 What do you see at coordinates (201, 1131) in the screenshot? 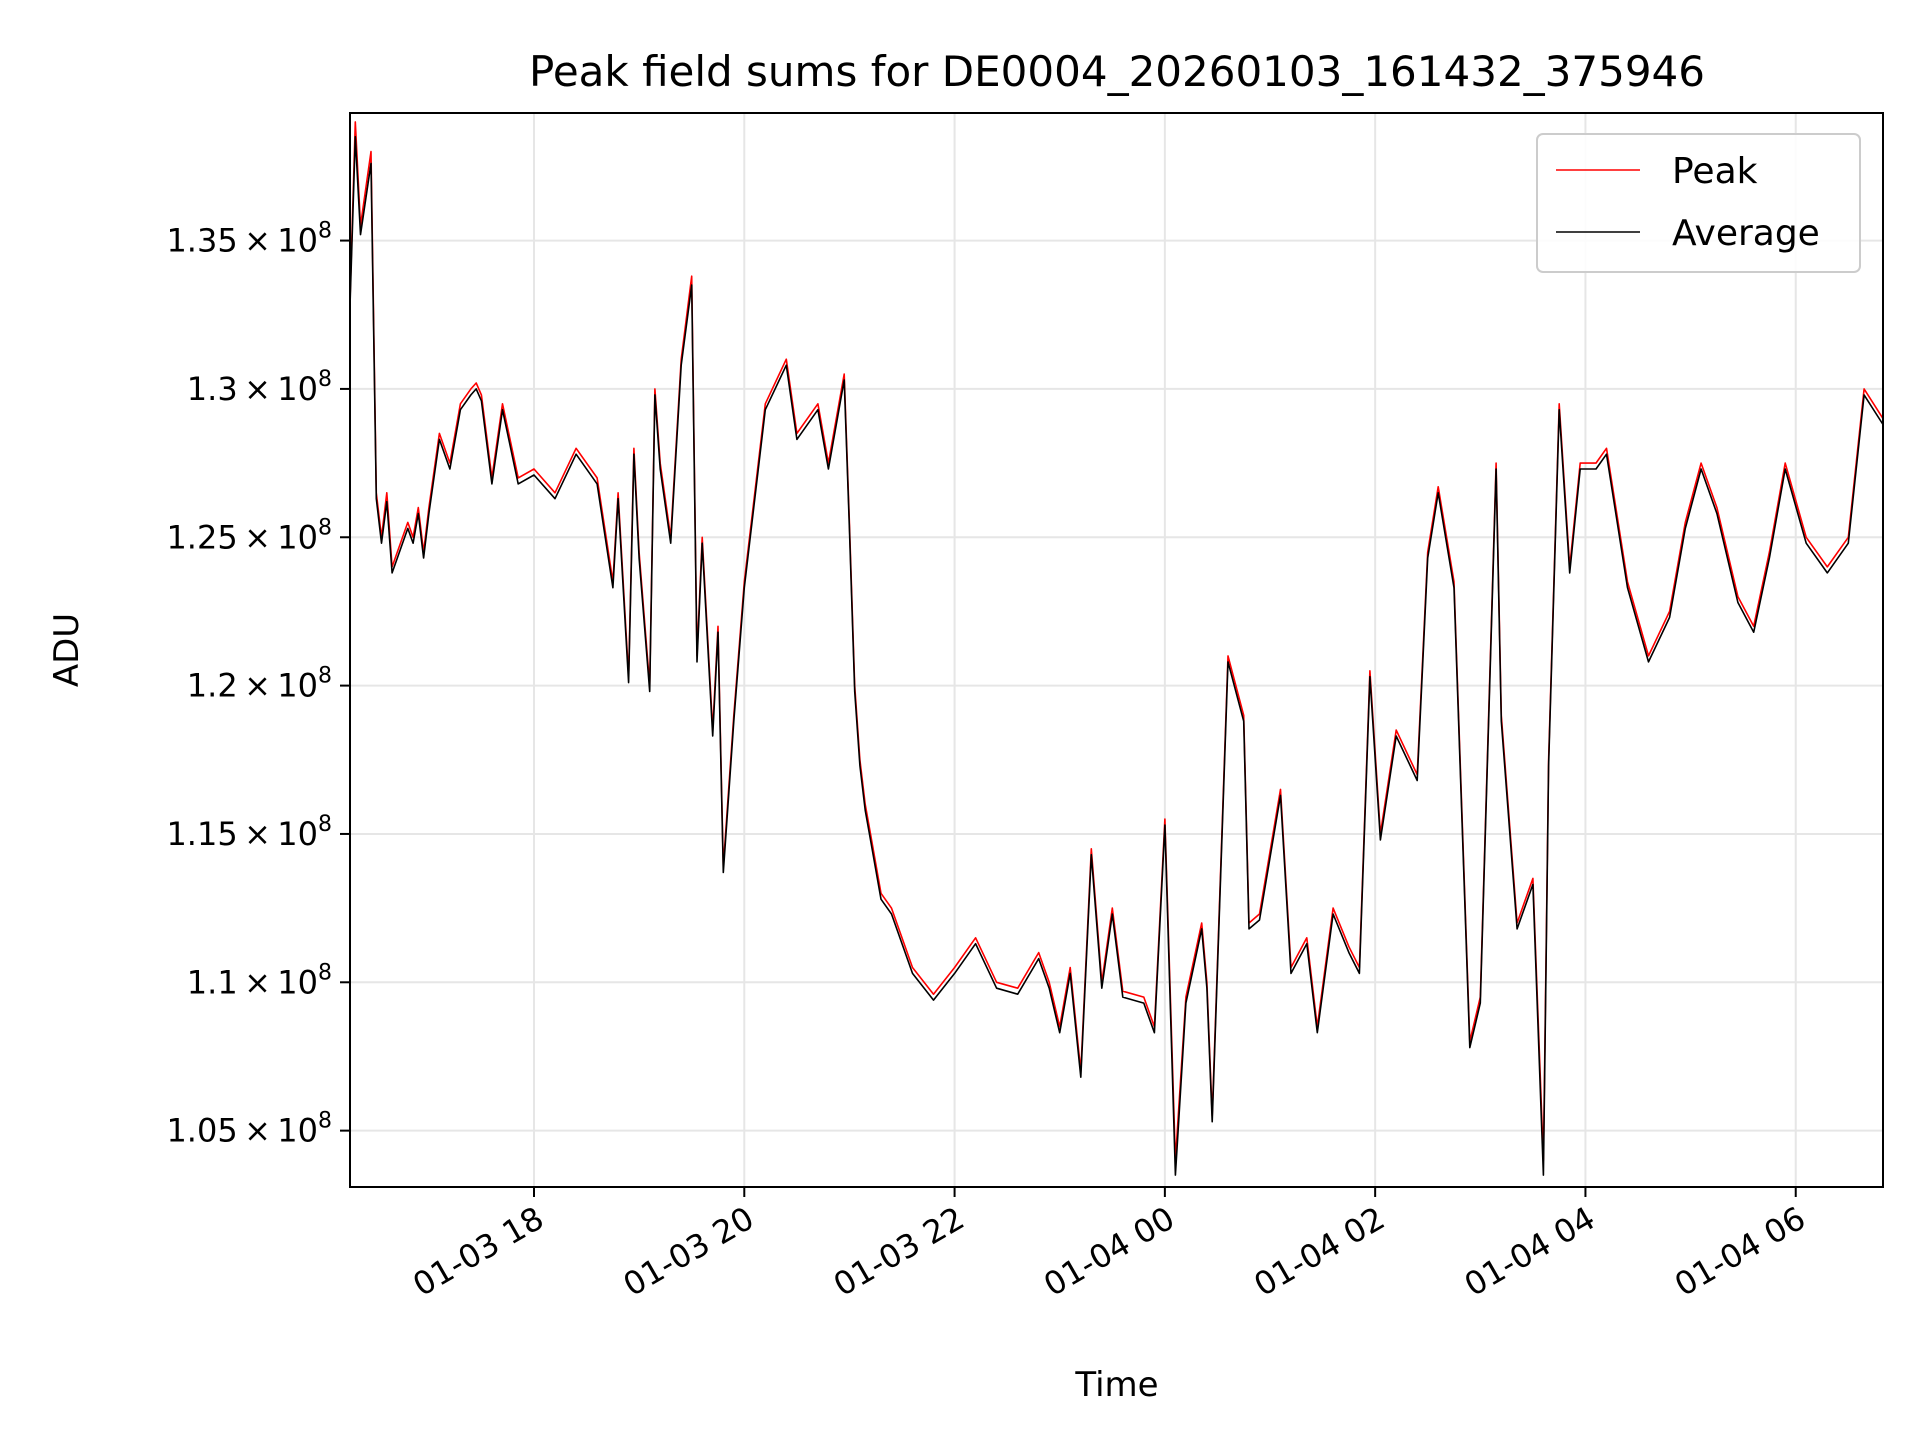
I see `y-tick-mantissa: 1.05` at bounding box center [201, 1131].